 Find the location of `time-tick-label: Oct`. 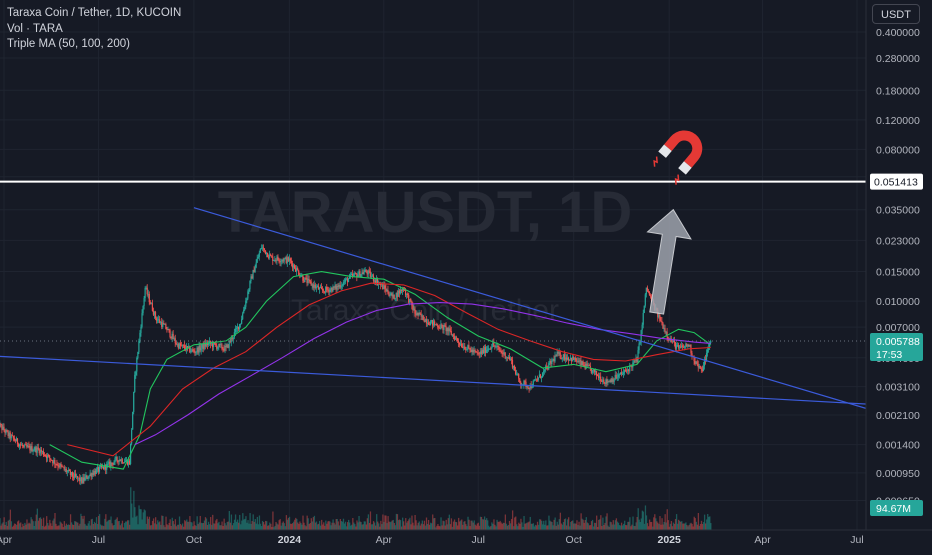

time-tick-label: Oct is located at coordinates (574, 540).